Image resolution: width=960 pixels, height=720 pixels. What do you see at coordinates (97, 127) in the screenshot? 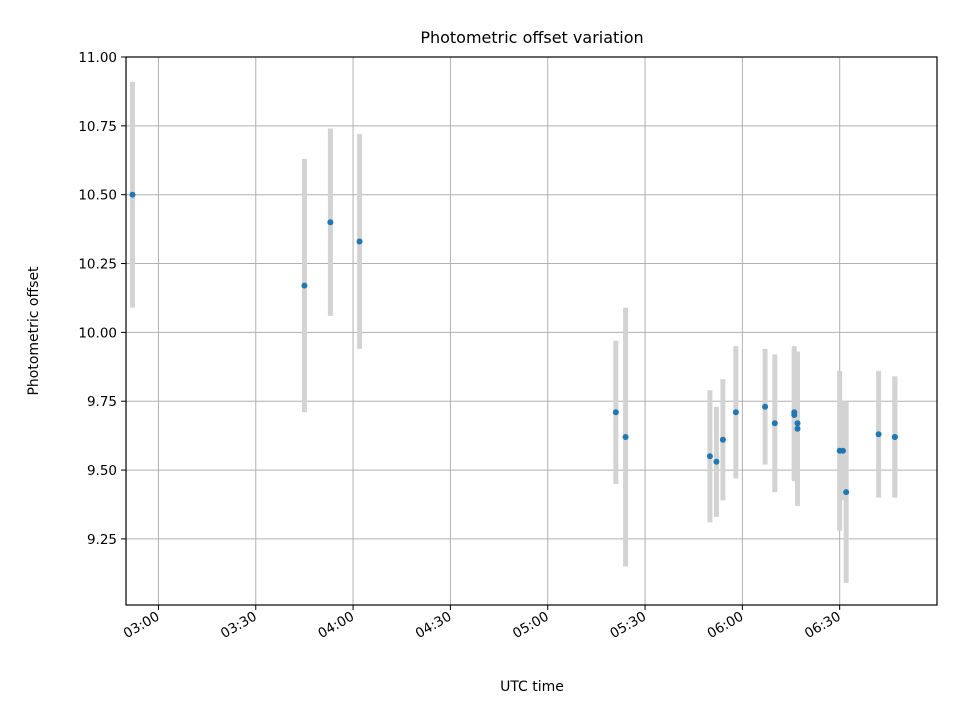
I see `y-tick-label: 10.75` at bounding box center [97, 127].